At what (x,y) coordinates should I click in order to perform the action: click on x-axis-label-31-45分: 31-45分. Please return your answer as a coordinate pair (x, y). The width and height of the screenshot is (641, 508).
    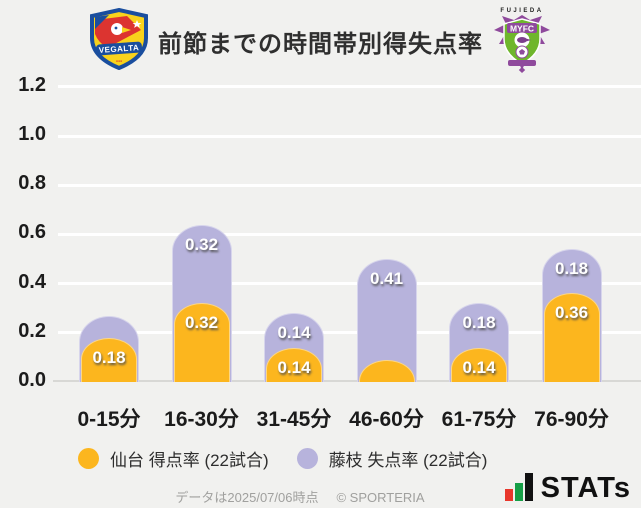
    Looking at the image, I should click on (294, 419).